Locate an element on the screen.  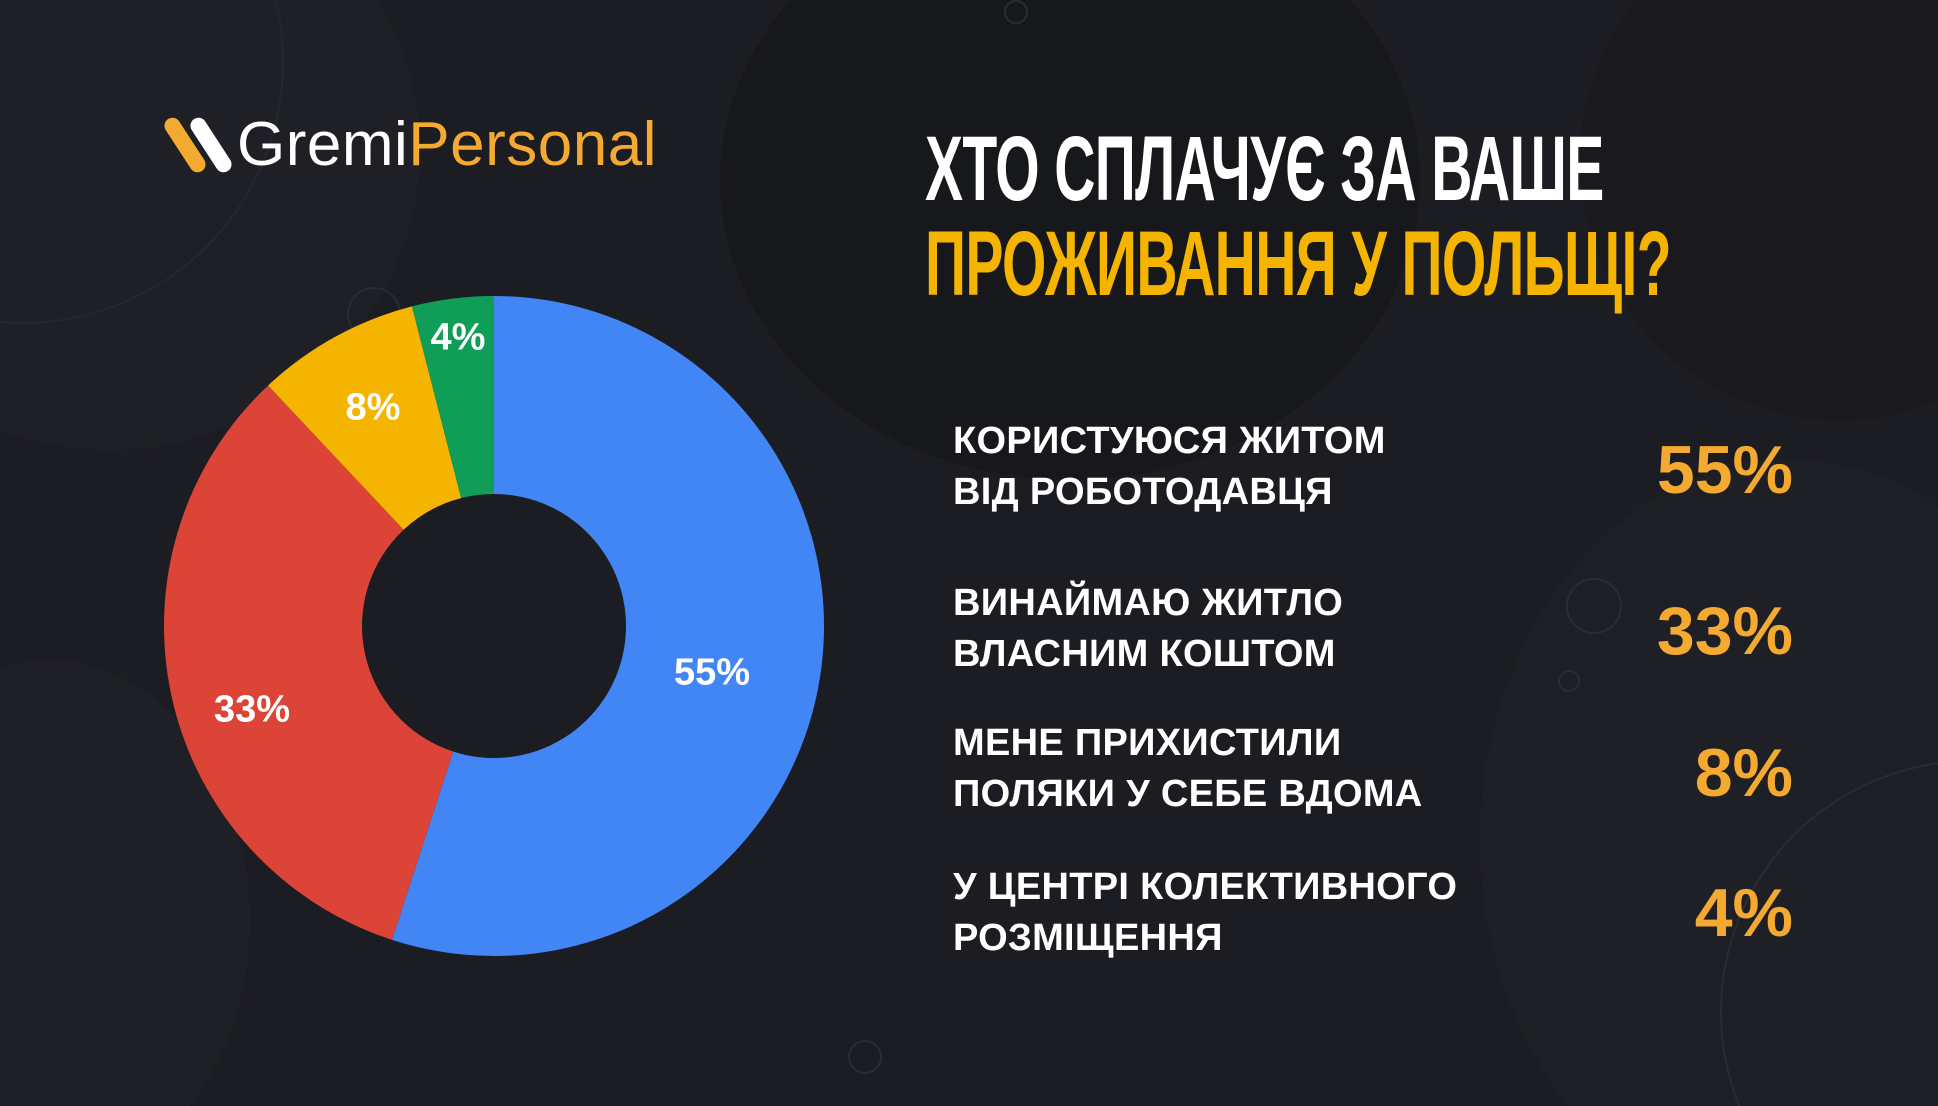
logo-mark-icon is located at coordinates (198, 145).